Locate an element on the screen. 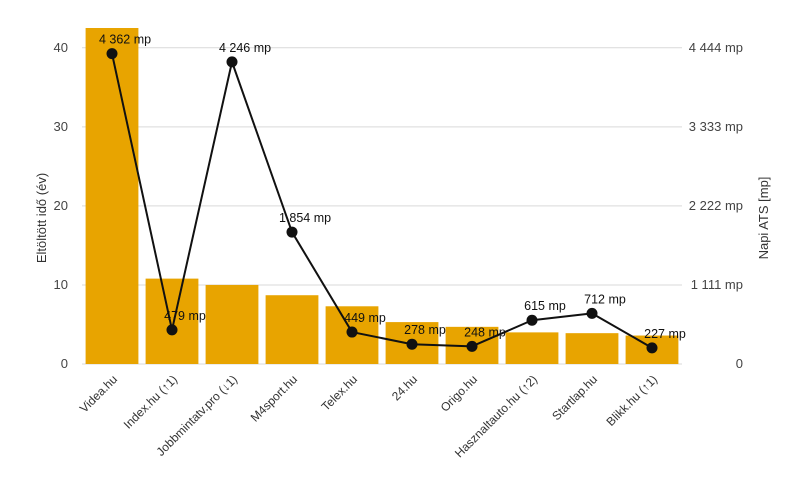 This screenshot has width=800, height=480. data-label: 227 mp is located at coordinates (665, 334).